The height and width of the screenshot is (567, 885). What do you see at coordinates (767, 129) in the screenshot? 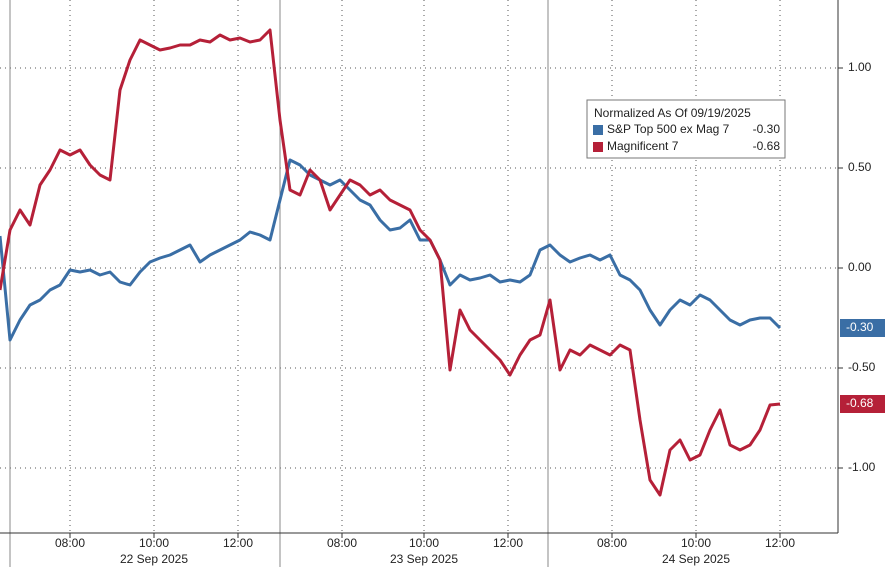
I see `legend-value: -0.30` at bounding box center [767, 129].